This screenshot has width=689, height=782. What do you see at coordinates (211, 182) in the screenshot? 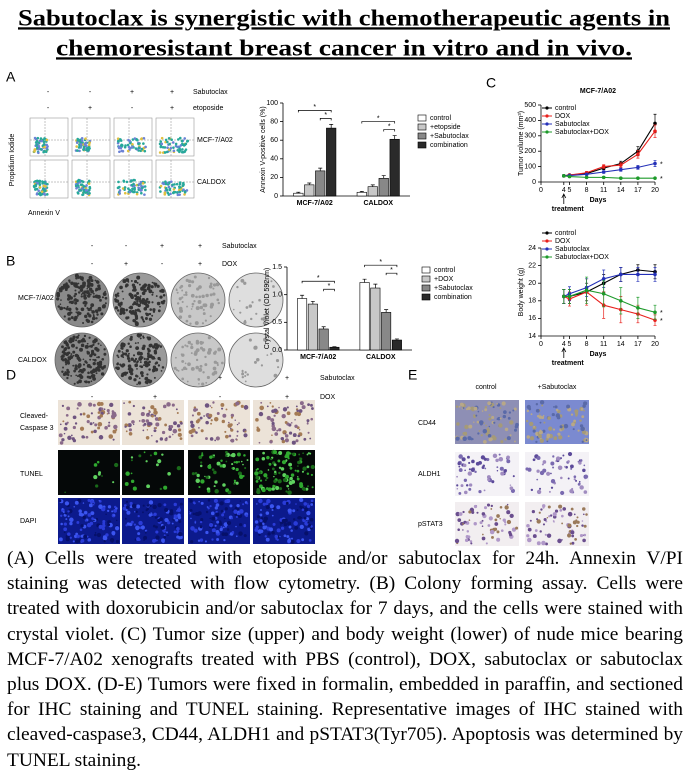
I see `row-label: CALDOX` at bounding box center [211, 182].